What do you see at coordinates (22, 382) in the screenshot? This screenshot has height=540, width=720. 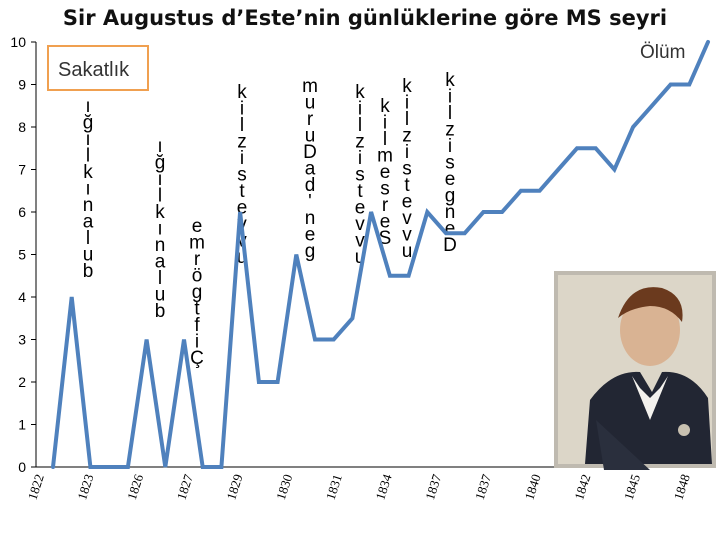 I see `y-tick-label: 2` at bounding box center [22, 382].